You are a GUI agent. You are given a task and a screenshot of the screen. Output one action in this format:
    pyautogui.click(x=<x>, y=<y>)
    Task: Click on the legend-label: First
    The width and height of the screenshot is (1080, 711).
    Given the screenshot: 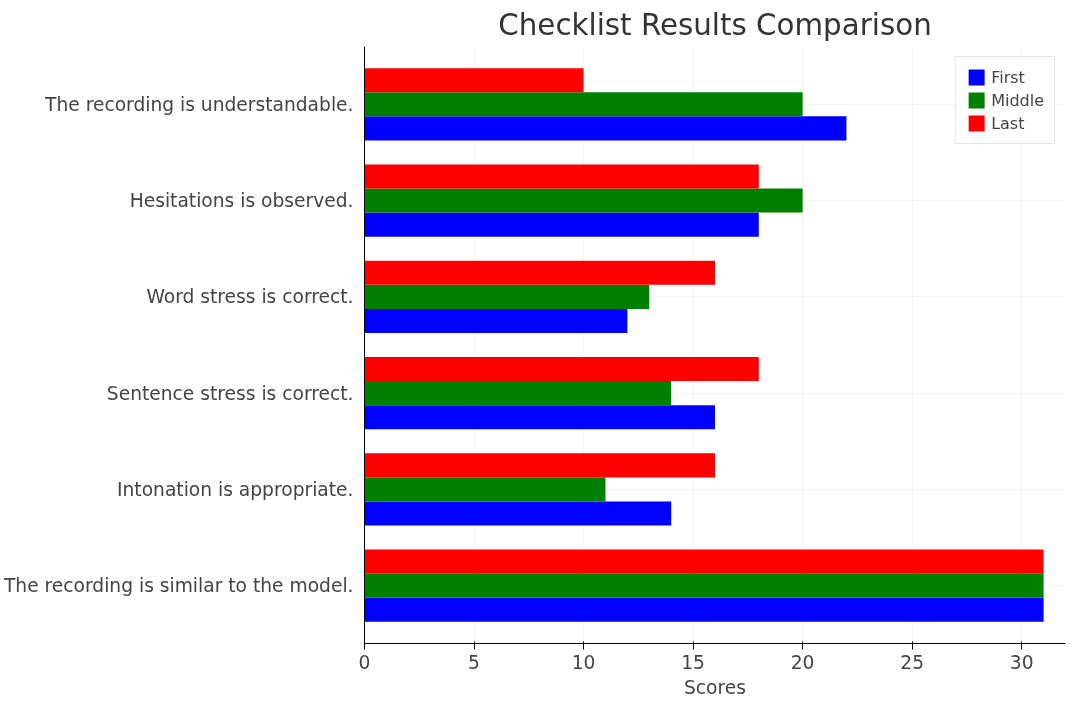 What is the action you would take?
    pyautogui.click(x=1008, y=77)
    